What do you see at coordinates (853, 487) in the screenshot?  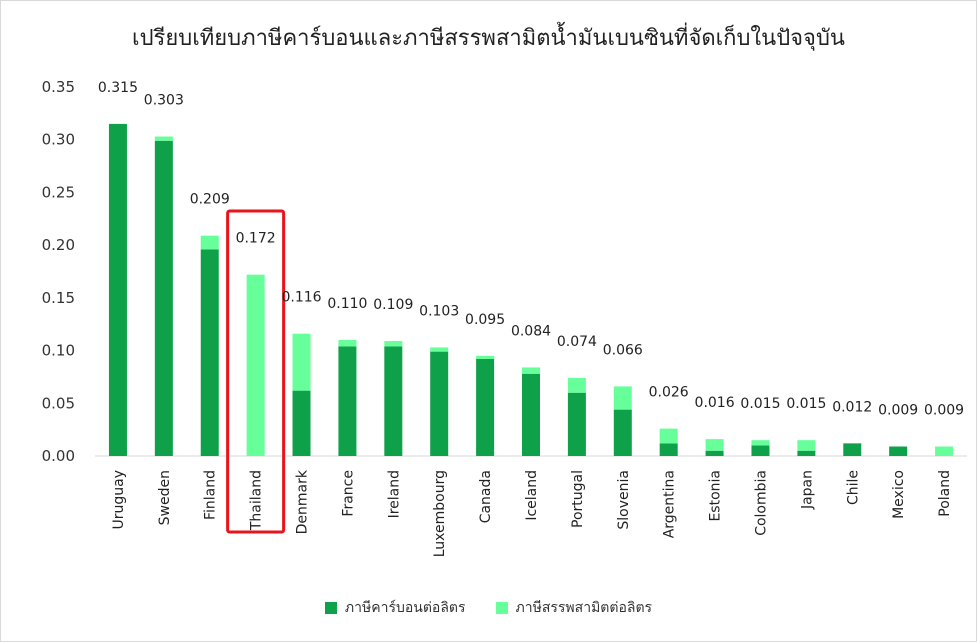 I see `x-tick-label: Chile` at bounding box center [853, 487].